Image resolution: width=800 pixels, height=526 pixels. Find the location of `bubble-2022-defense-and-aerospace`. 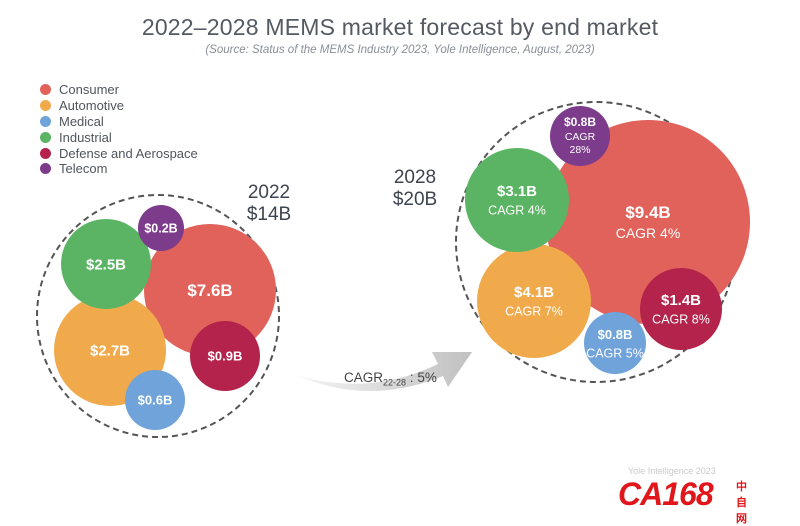

bubble-2022-defense-and-aerospace is located at coordinates (225, 356).